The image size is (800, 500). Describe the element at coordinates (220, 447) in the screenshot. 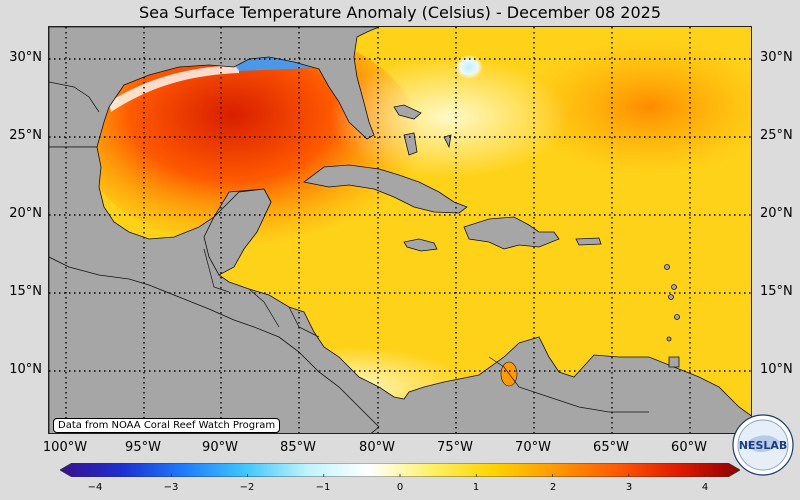

I see `lon-label: 90°W` at that location.